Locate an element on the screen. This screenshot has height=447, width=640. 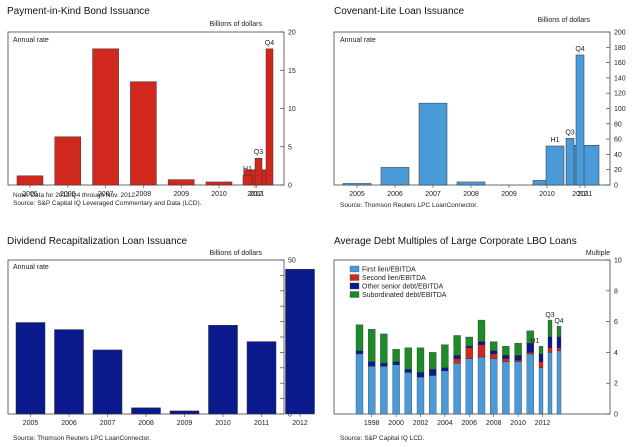
y-tick-label: 5 is located at coordinates (290, 147).